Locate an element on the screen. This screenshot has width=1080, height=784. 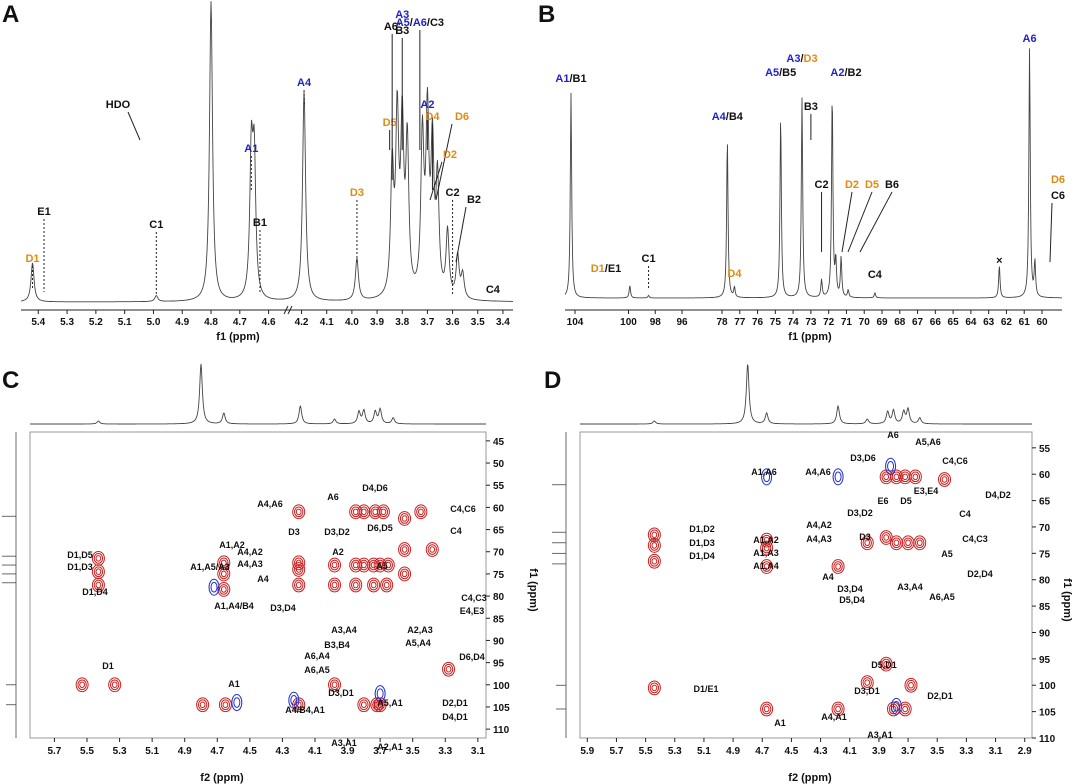
cross-peak-label-a6-a4: A6,A4 is located at coordinates (317, 656).